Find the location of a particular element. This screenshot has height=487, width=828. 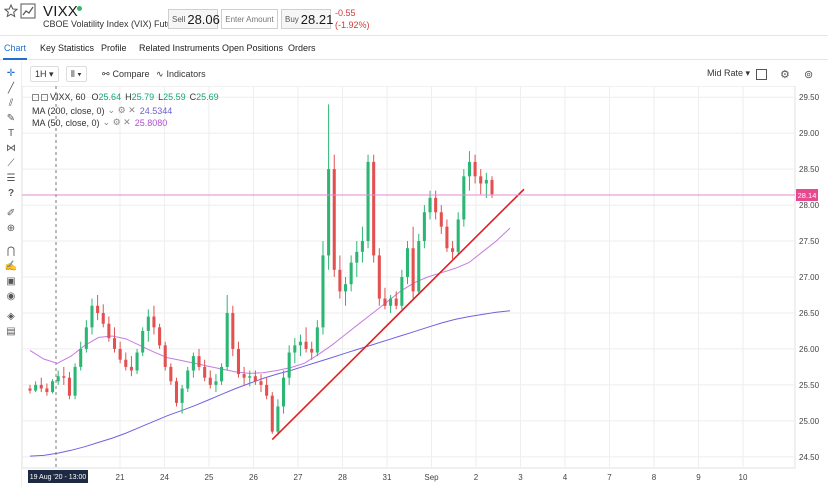

eye-icon: ◉ is located at coordinates (11, 296).